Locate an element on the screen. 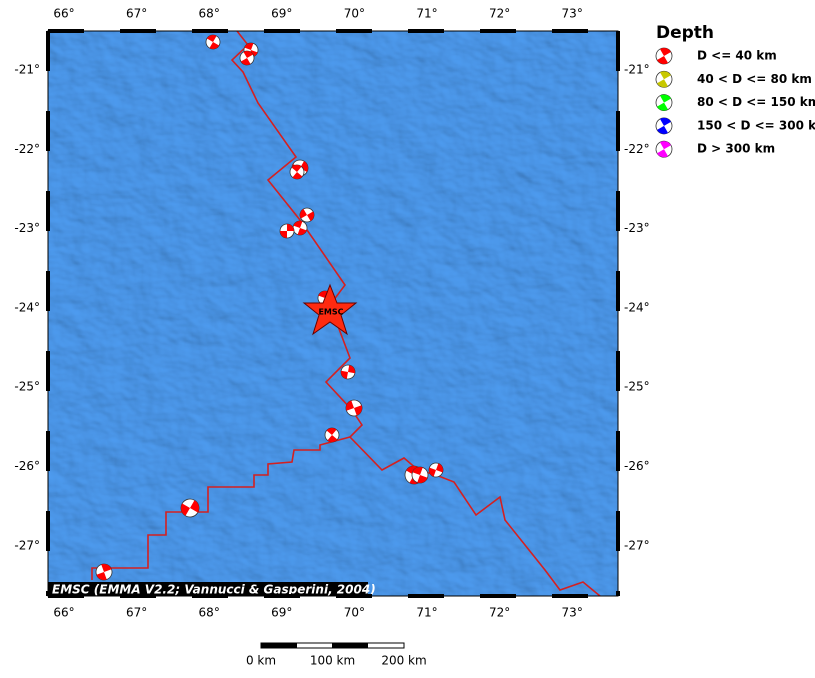 The height and width of the screenshot is (678, 815). epicenter-star is located at coordinates (330, 309).